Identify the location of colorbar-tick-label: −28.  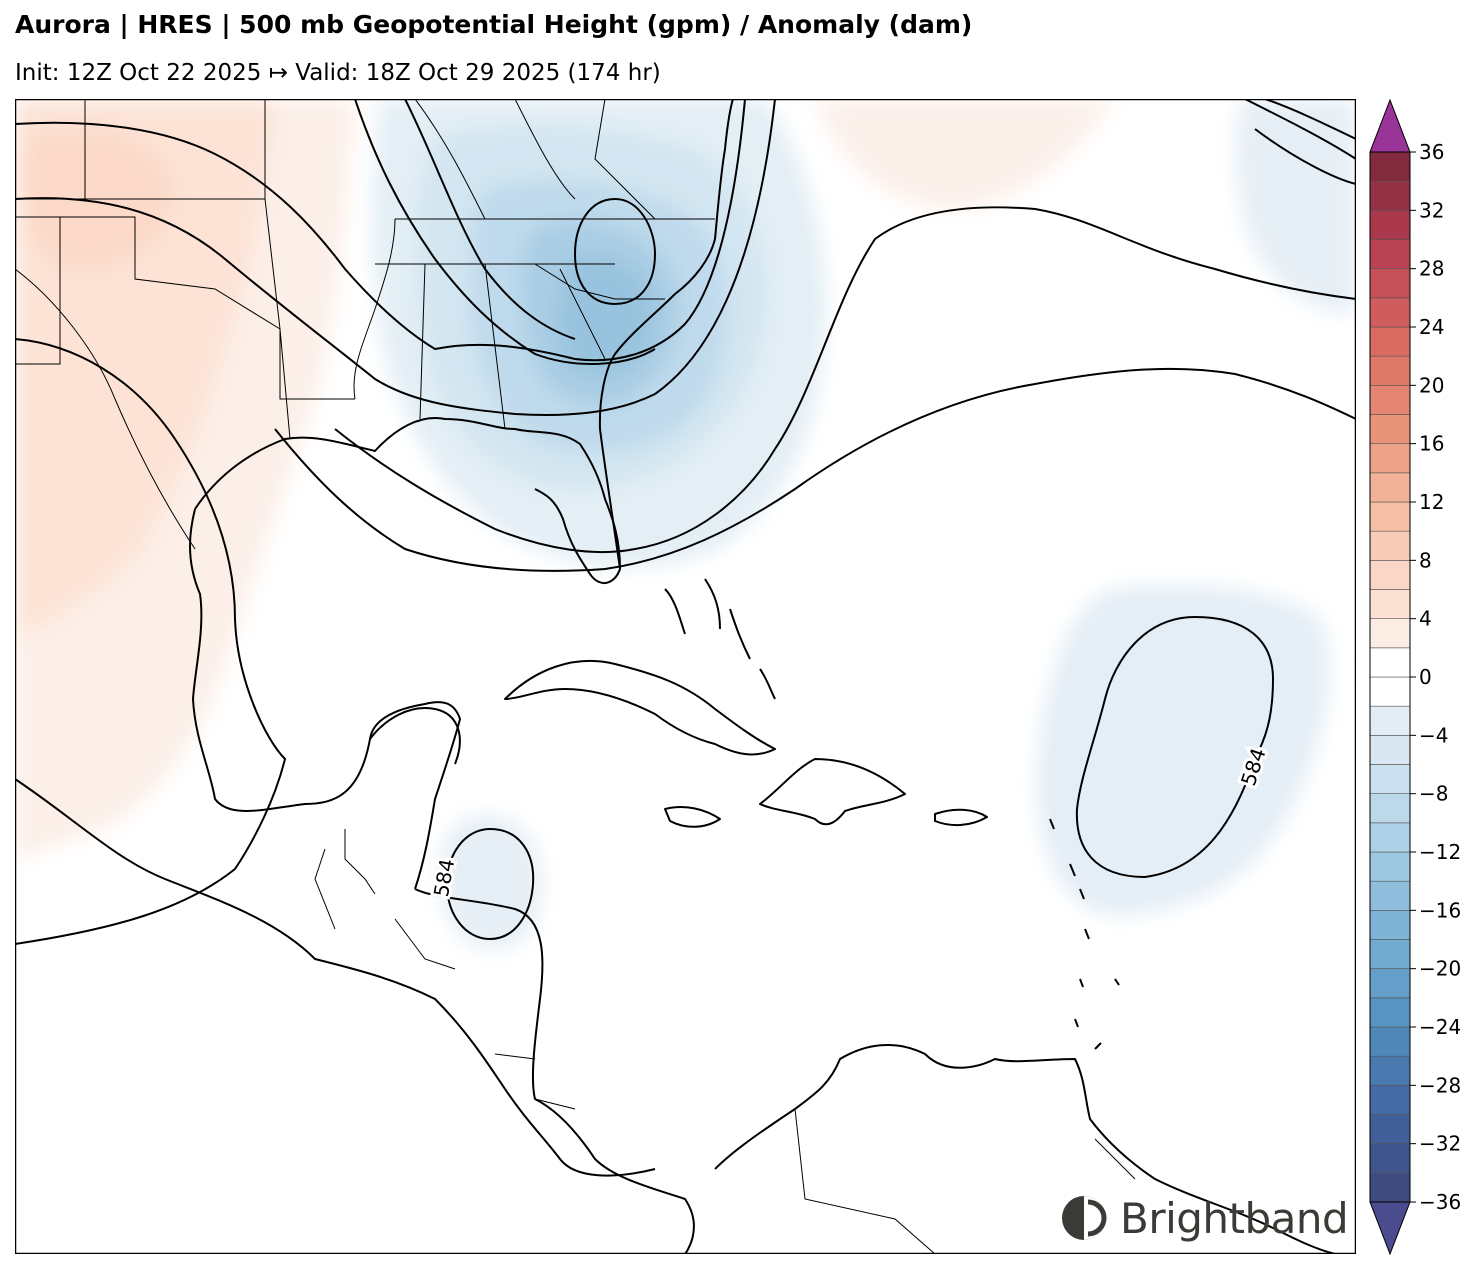
(1440, 1085).